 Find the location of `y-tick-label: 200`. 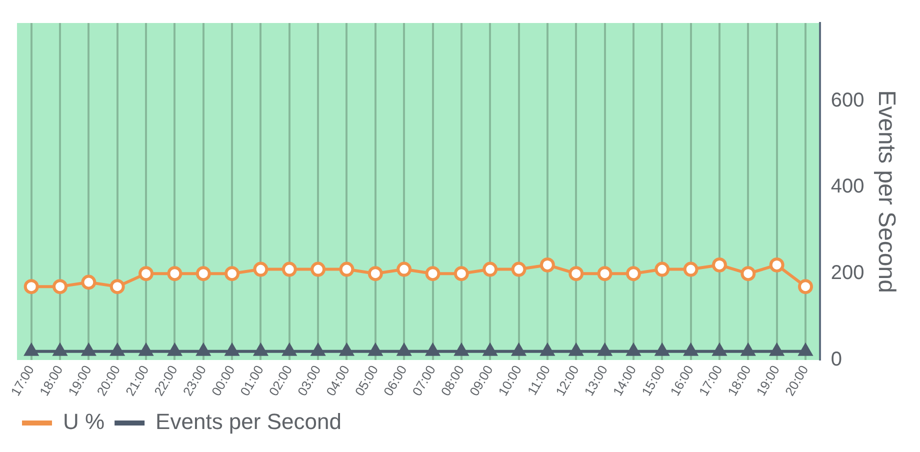

y-tick-label: 200 is located at coordinates (847, 273).